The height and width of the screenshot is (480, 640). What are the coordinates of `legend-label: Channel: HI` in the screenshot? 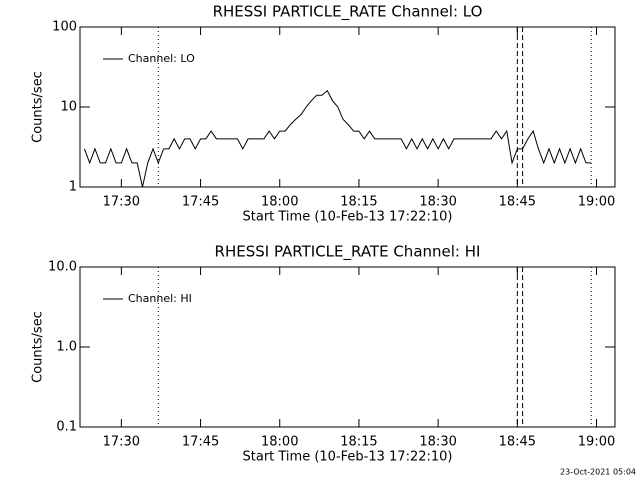 It's located at (160, 298).